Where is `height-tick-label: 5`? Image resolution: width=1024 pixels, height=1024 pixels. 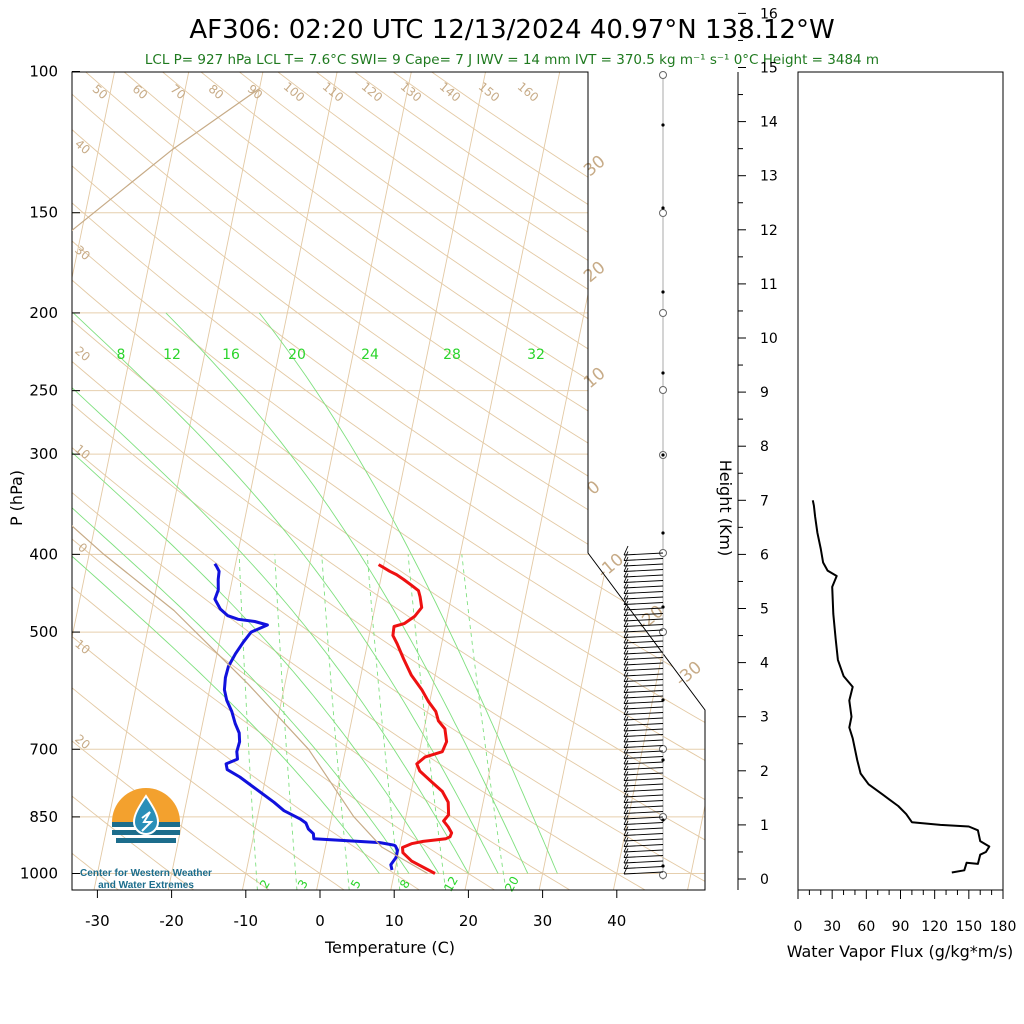
height-tick-label: 5 is located at coordinates (764, 610).